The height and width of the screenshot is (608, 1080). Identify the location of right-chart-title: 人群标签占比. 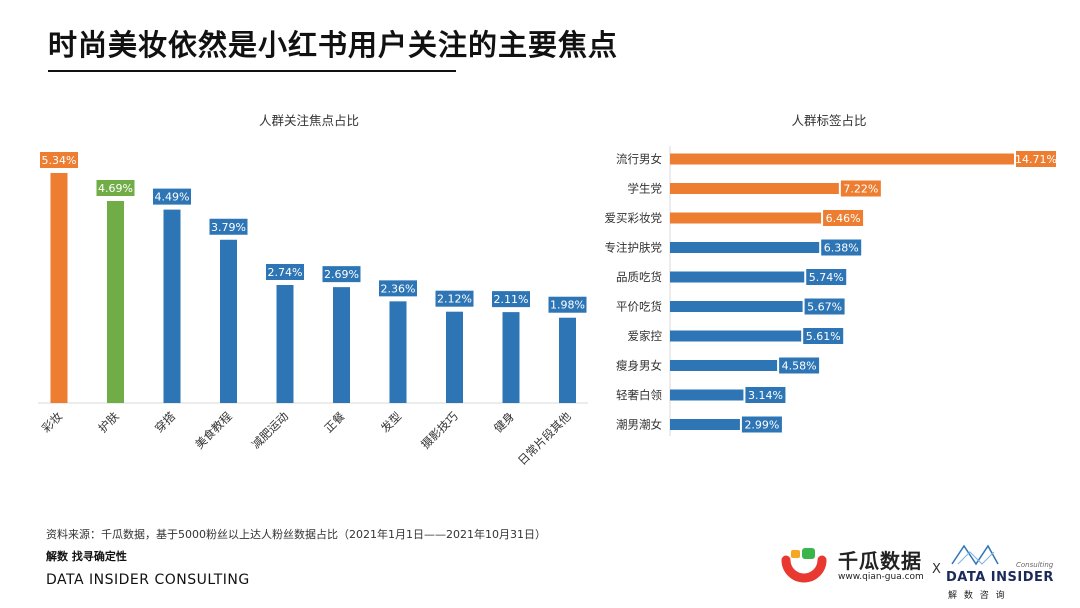
(828, 120).